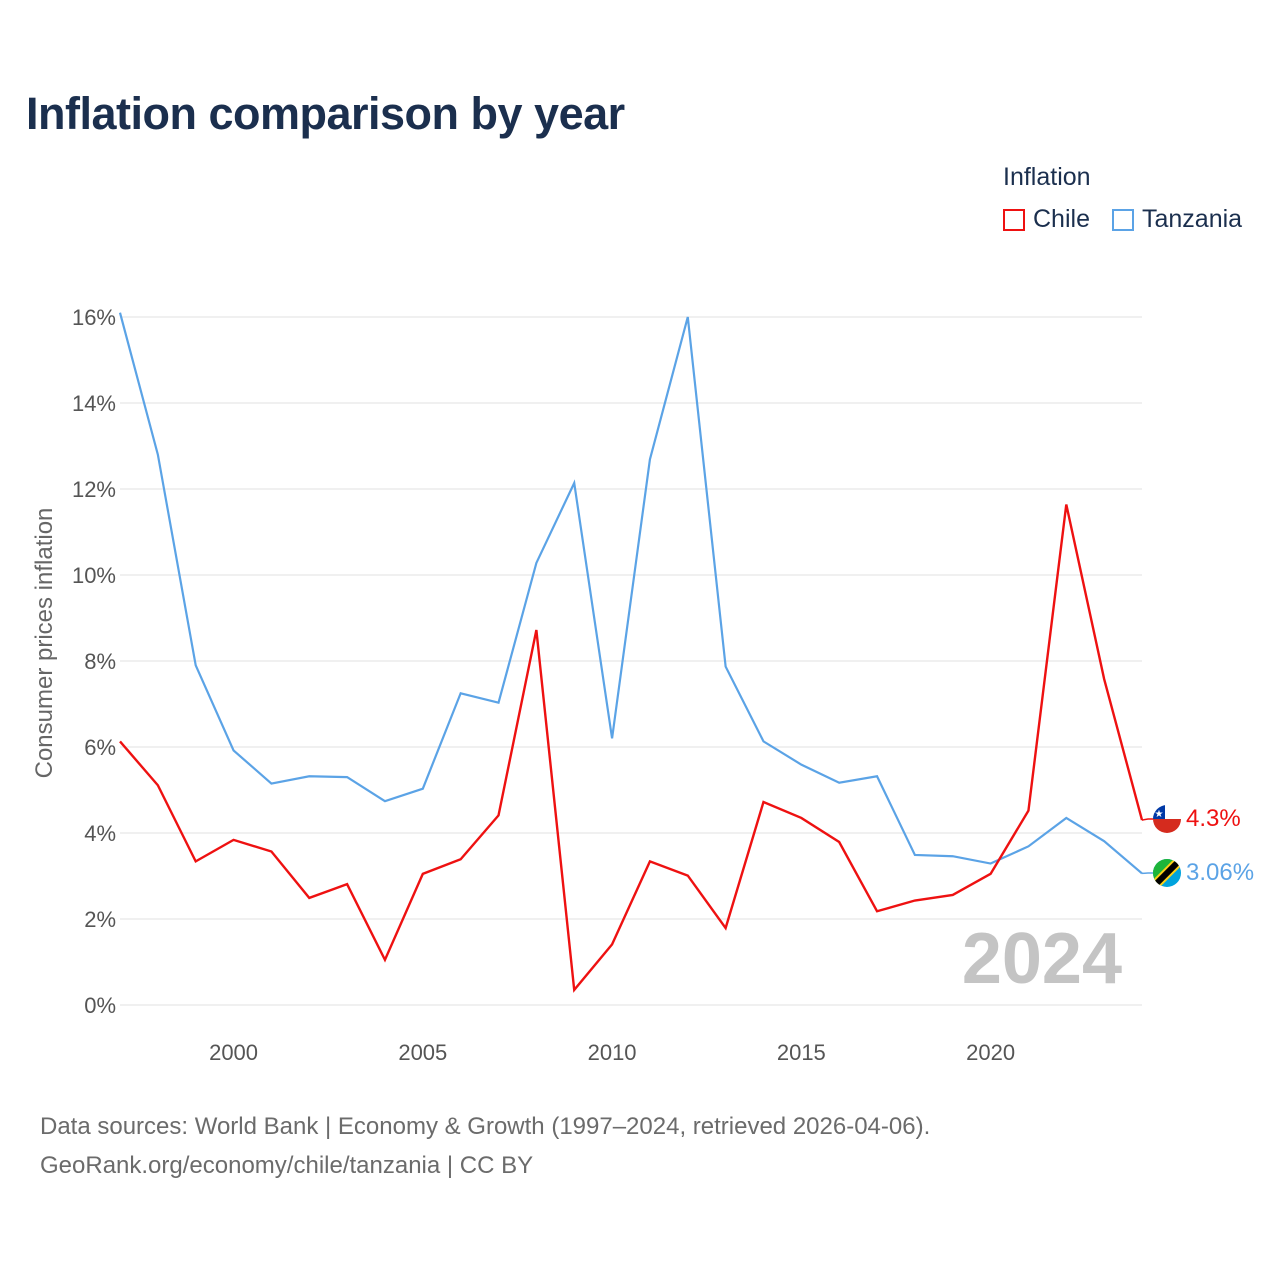 The width and height of the screenshot is (1280, 1280). Describe the element at coordinates (1147, 819) in the screenshot. I see `end-connector-chile` at that location.